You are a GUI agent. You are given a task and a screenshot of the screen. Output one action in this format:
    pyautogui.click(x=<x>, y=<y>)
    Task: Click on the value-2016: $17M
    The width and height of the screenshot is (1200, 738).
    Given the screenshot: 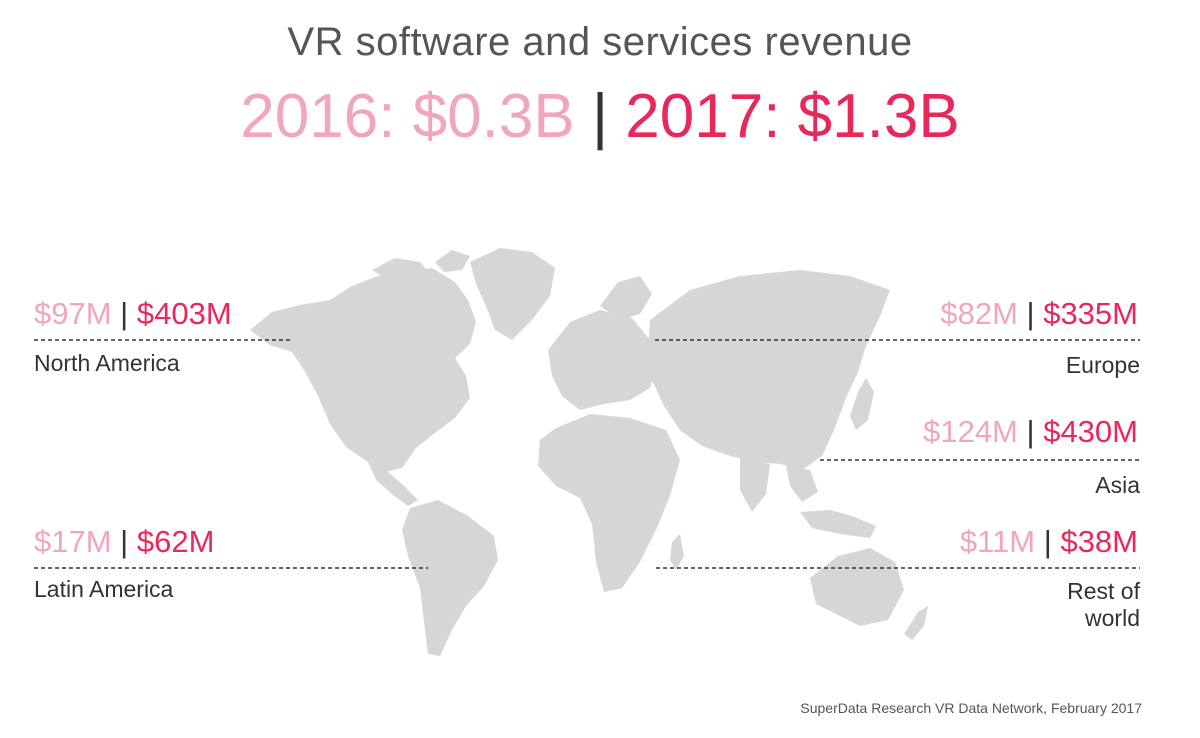 What is the action you would take?
    pyautogui.click(x=73, y=541)
    